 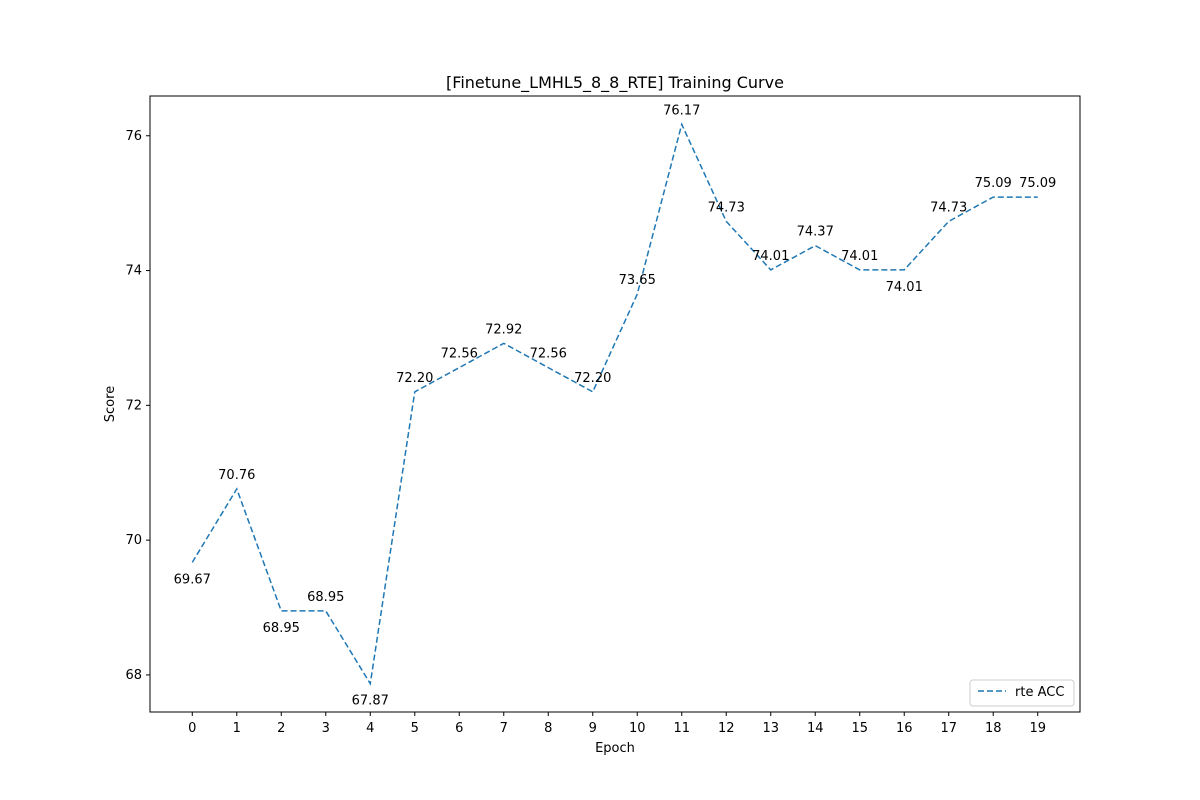 What do you see at coordinates (815, 232) in the screenshot?
I see `data-label: 74.37` at bounding box center [815, 232].